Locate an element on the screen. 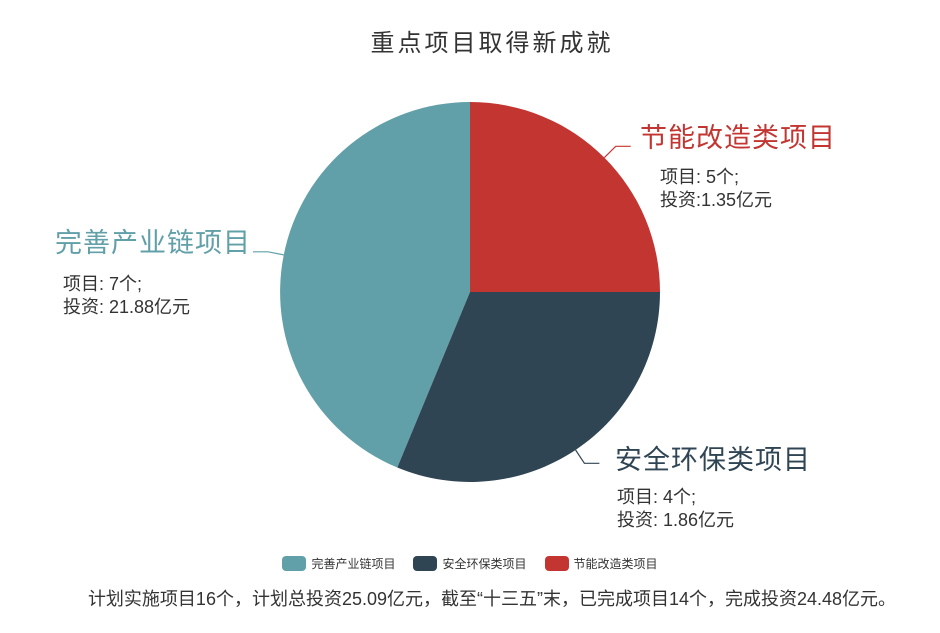 This screenshot has height=633, width=940. legend-item-1: 安全环保类项目 is located at coordinates (470, 563).